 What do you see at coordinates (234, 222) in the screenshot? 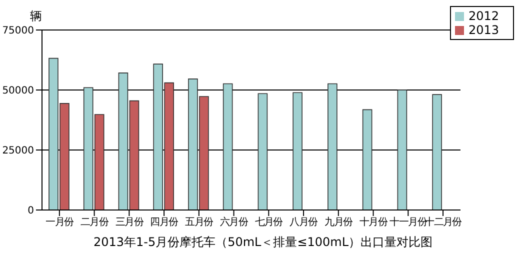
I see `x-tick-label: 六月份` at bounding box center [234, 222].